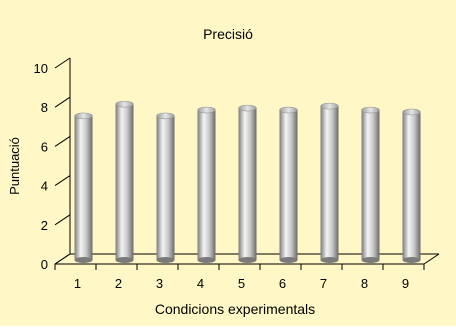  I want to click on y-tick-label: 8, so click(44, 107).